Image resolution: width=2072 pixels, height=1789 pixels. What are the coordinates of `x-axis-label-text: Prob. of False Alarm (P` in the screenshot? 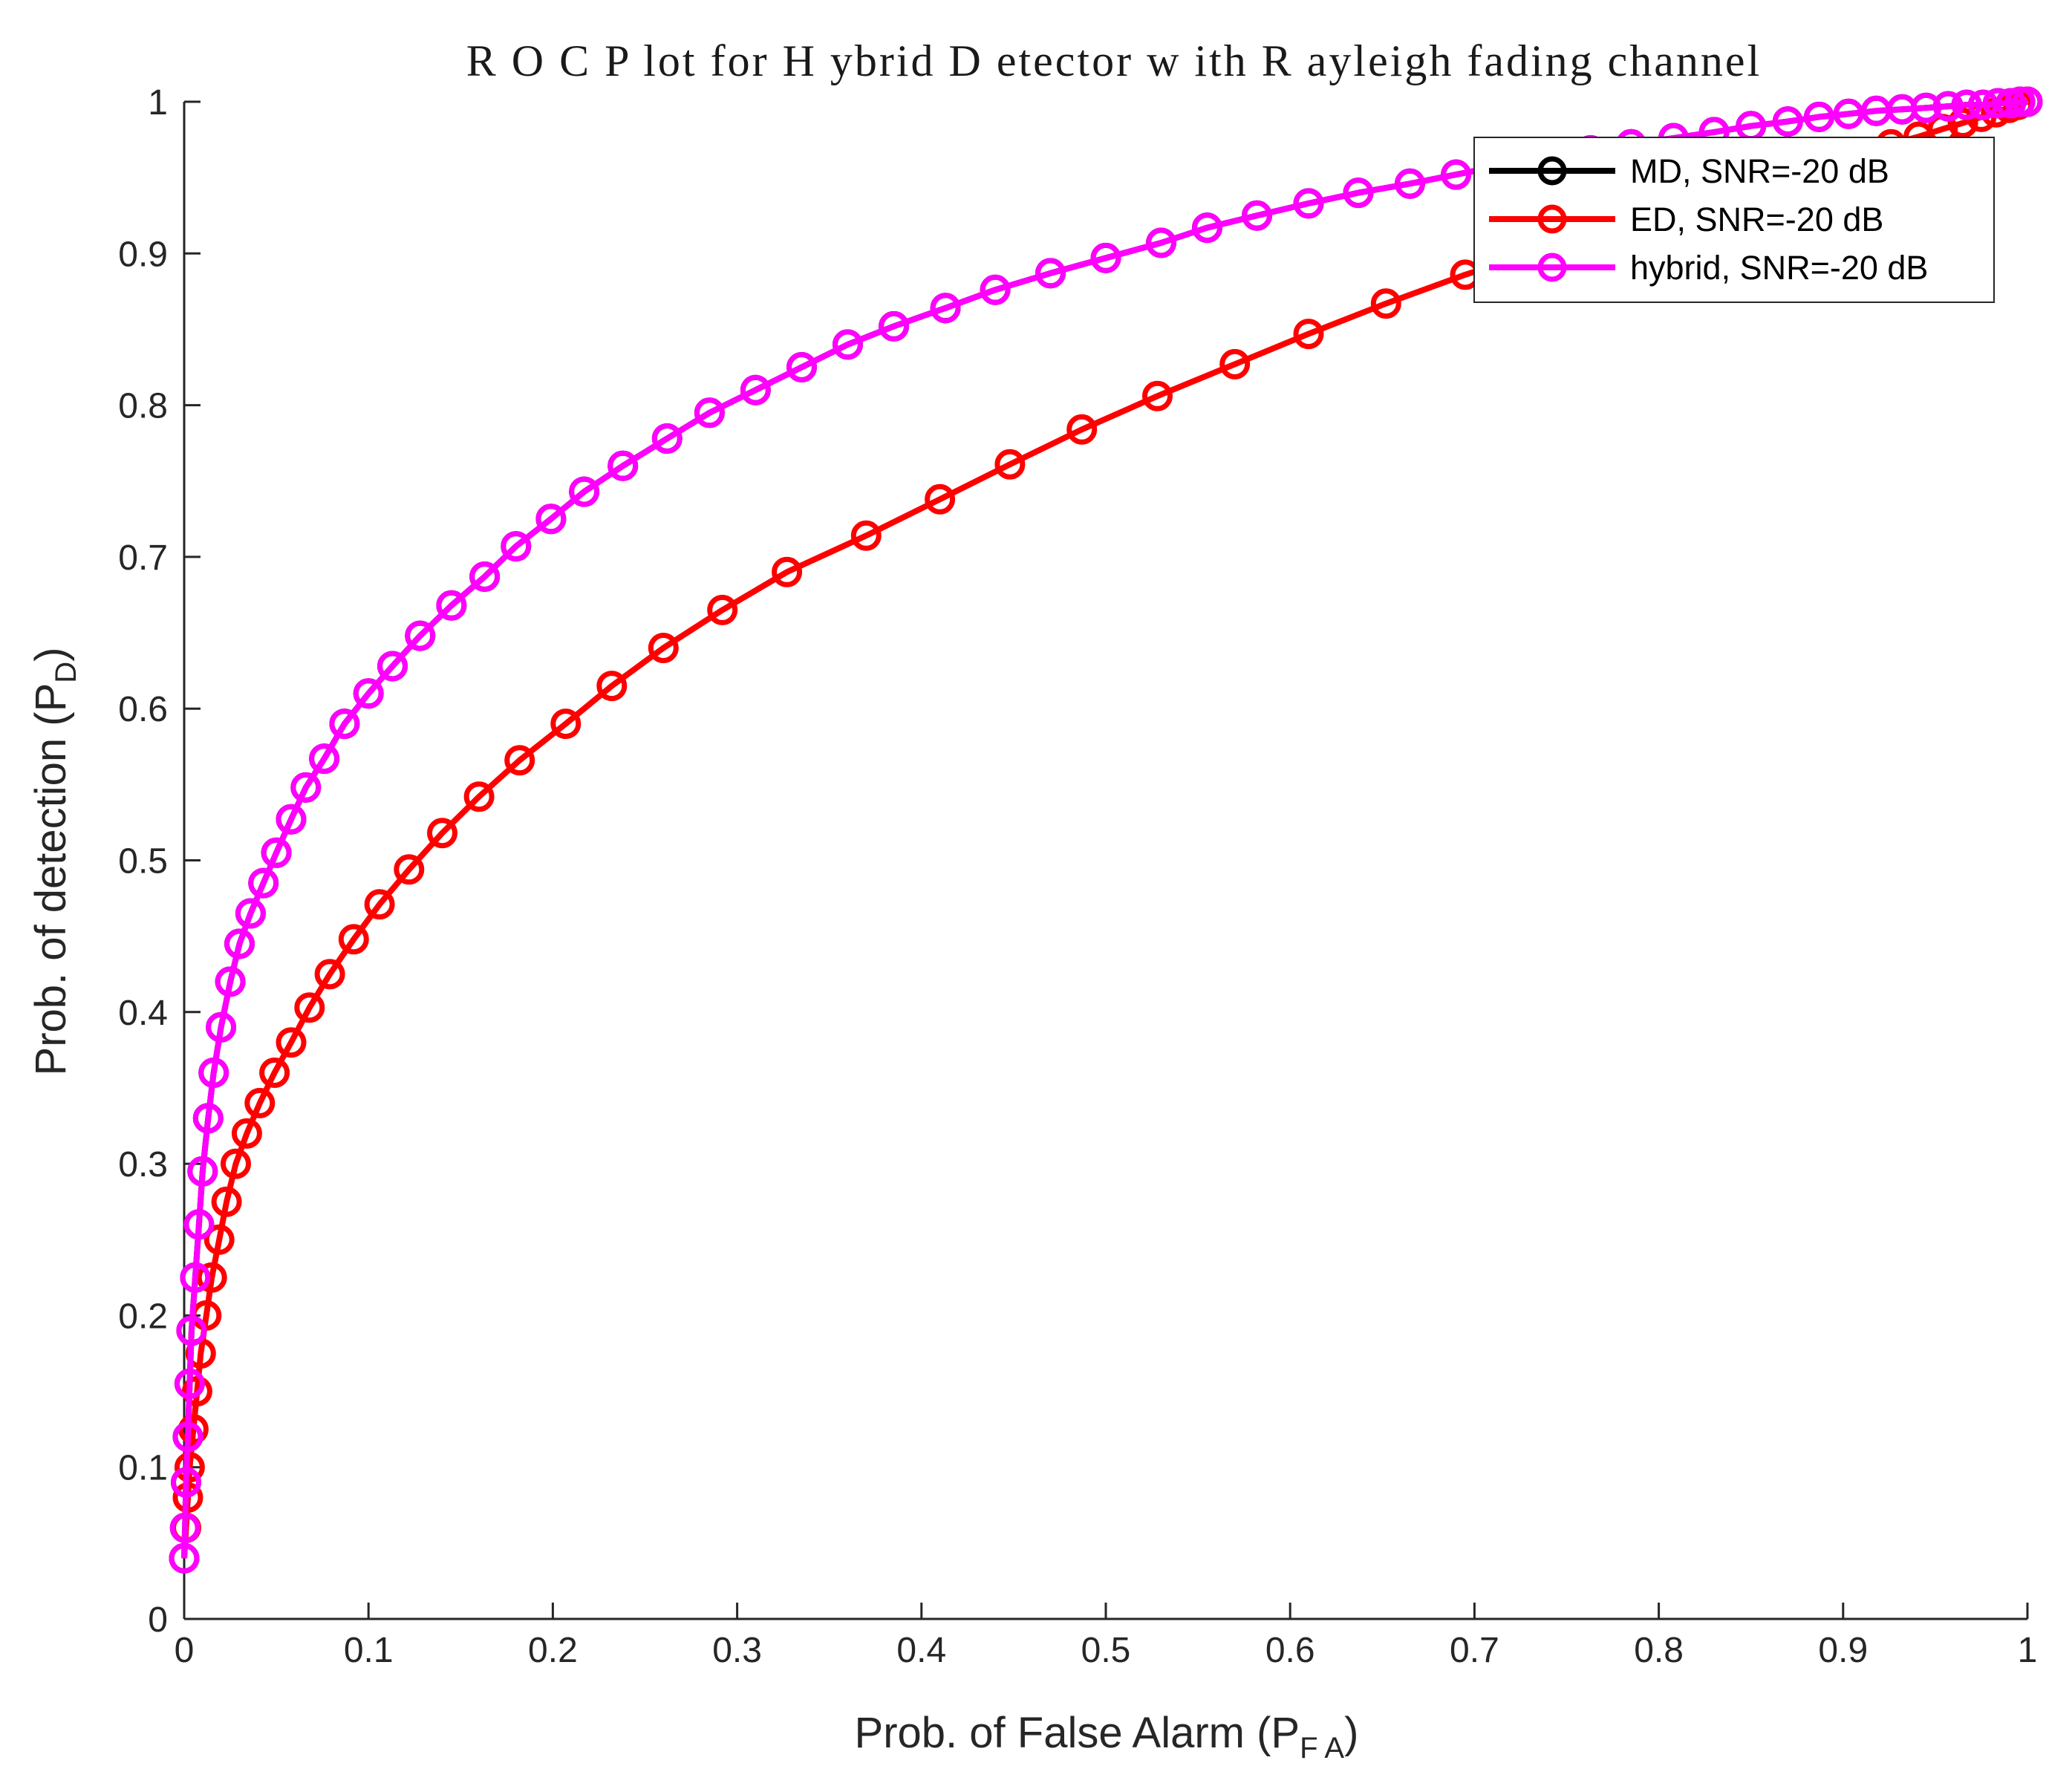 It's located at (1077, 1733).